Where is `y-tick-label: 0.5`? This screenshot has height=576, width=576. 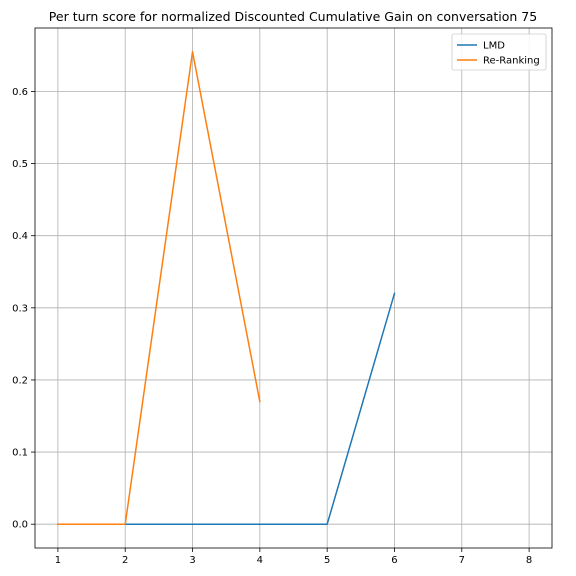
y-tick-label: 0.5 is located at coordinates (20, 164).